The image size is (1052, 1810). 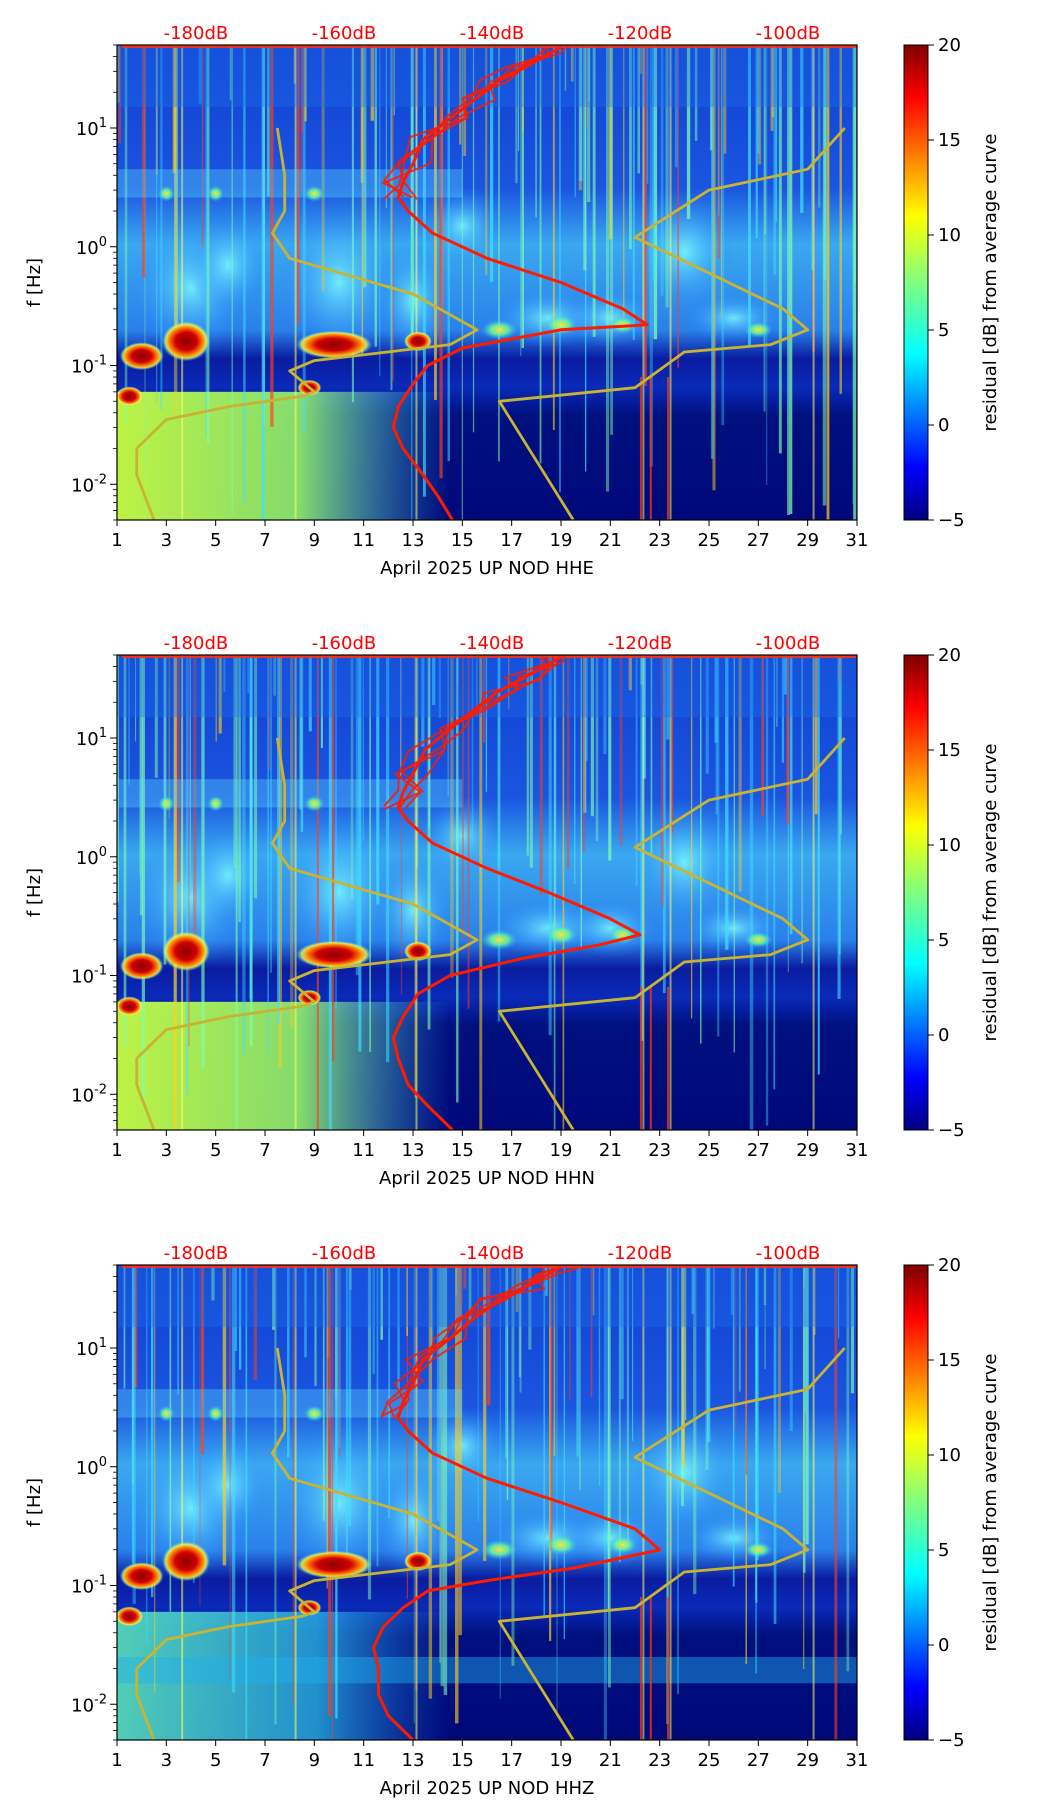 I want to click on colorbar-tick-label: 10, so click(x=949, y=235).